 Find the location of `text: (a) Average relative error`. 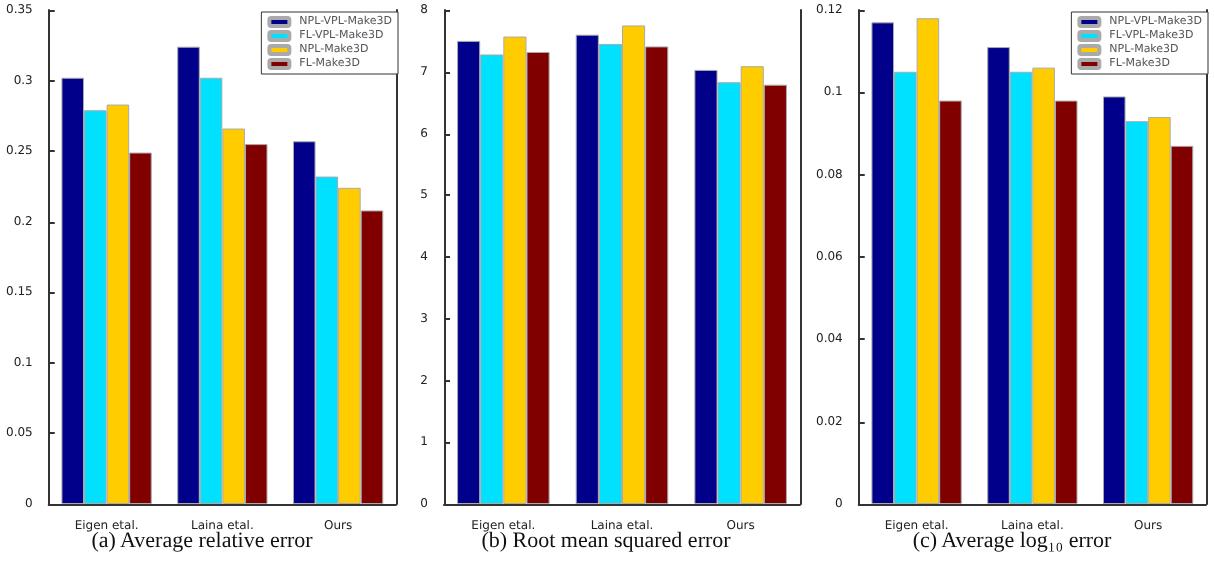

text: (a) Average relative error is located at coordinates (202, 541).